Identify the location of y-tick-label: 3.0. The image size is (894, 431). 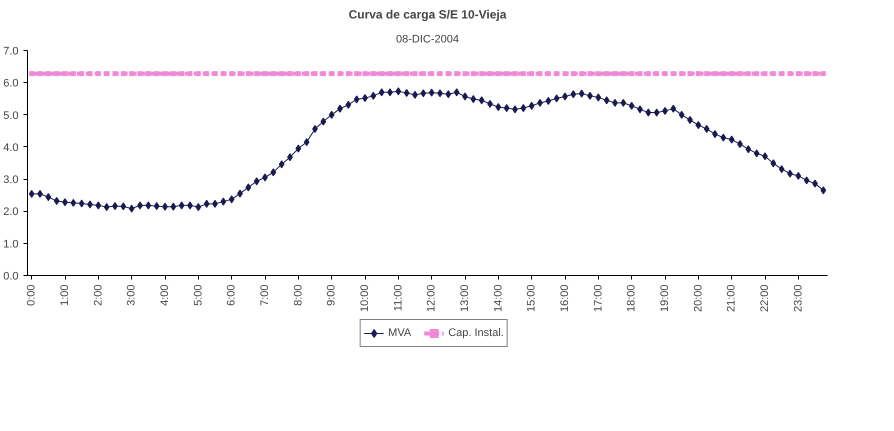
(11, 180).